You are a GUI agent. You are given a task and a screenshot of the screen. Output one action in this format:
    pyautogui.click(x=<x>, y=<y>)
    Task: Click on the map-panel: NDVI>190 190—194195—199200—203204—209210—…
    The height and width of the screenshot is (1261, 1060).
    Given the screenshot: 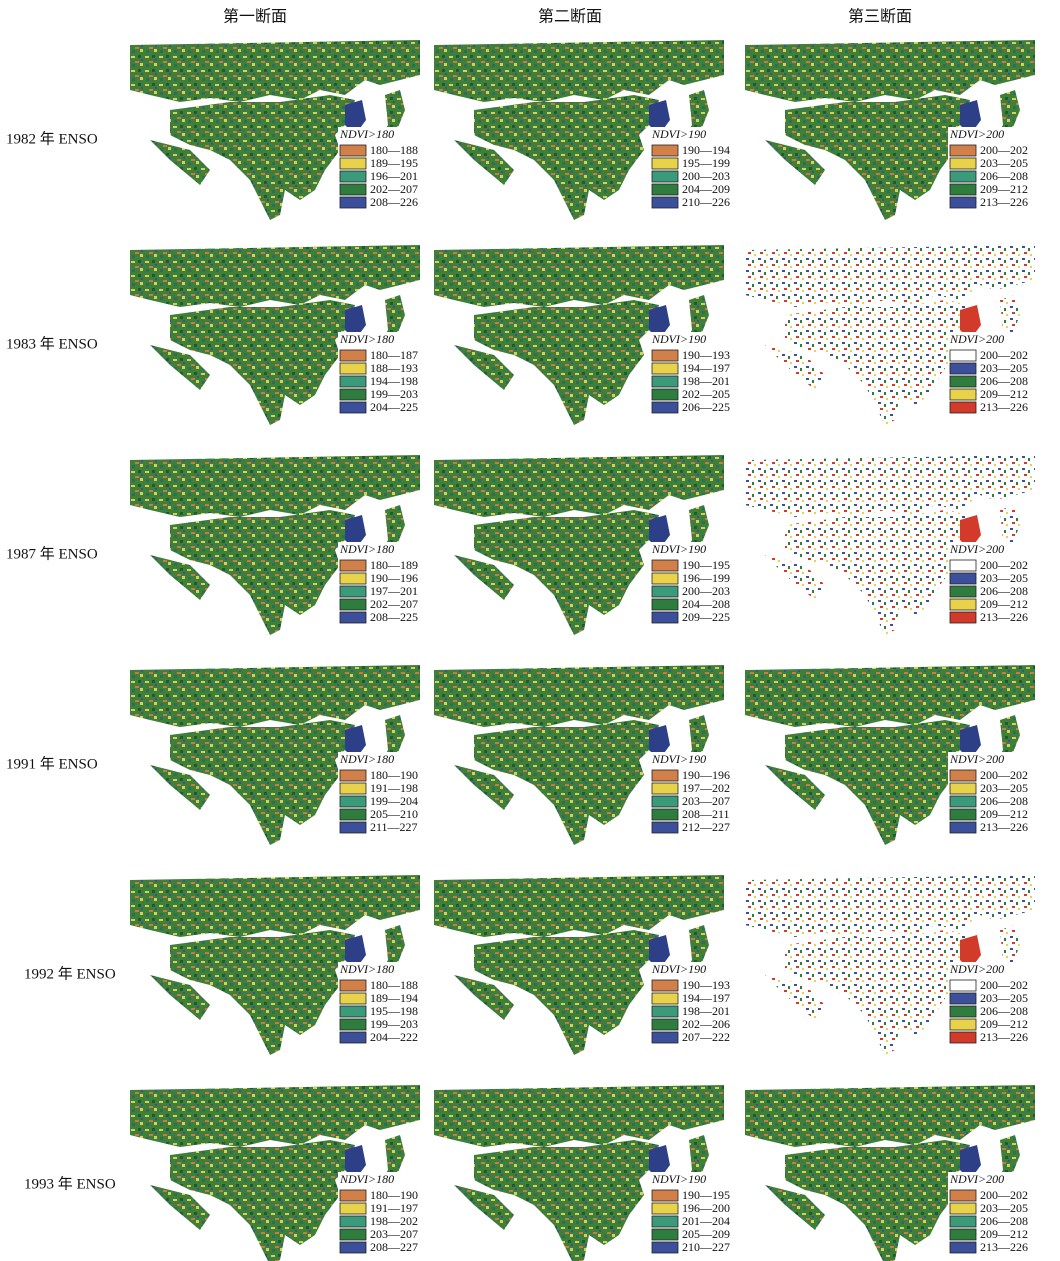 What is the action you would take?
    pyautogui.click(x=582, y=130)
    